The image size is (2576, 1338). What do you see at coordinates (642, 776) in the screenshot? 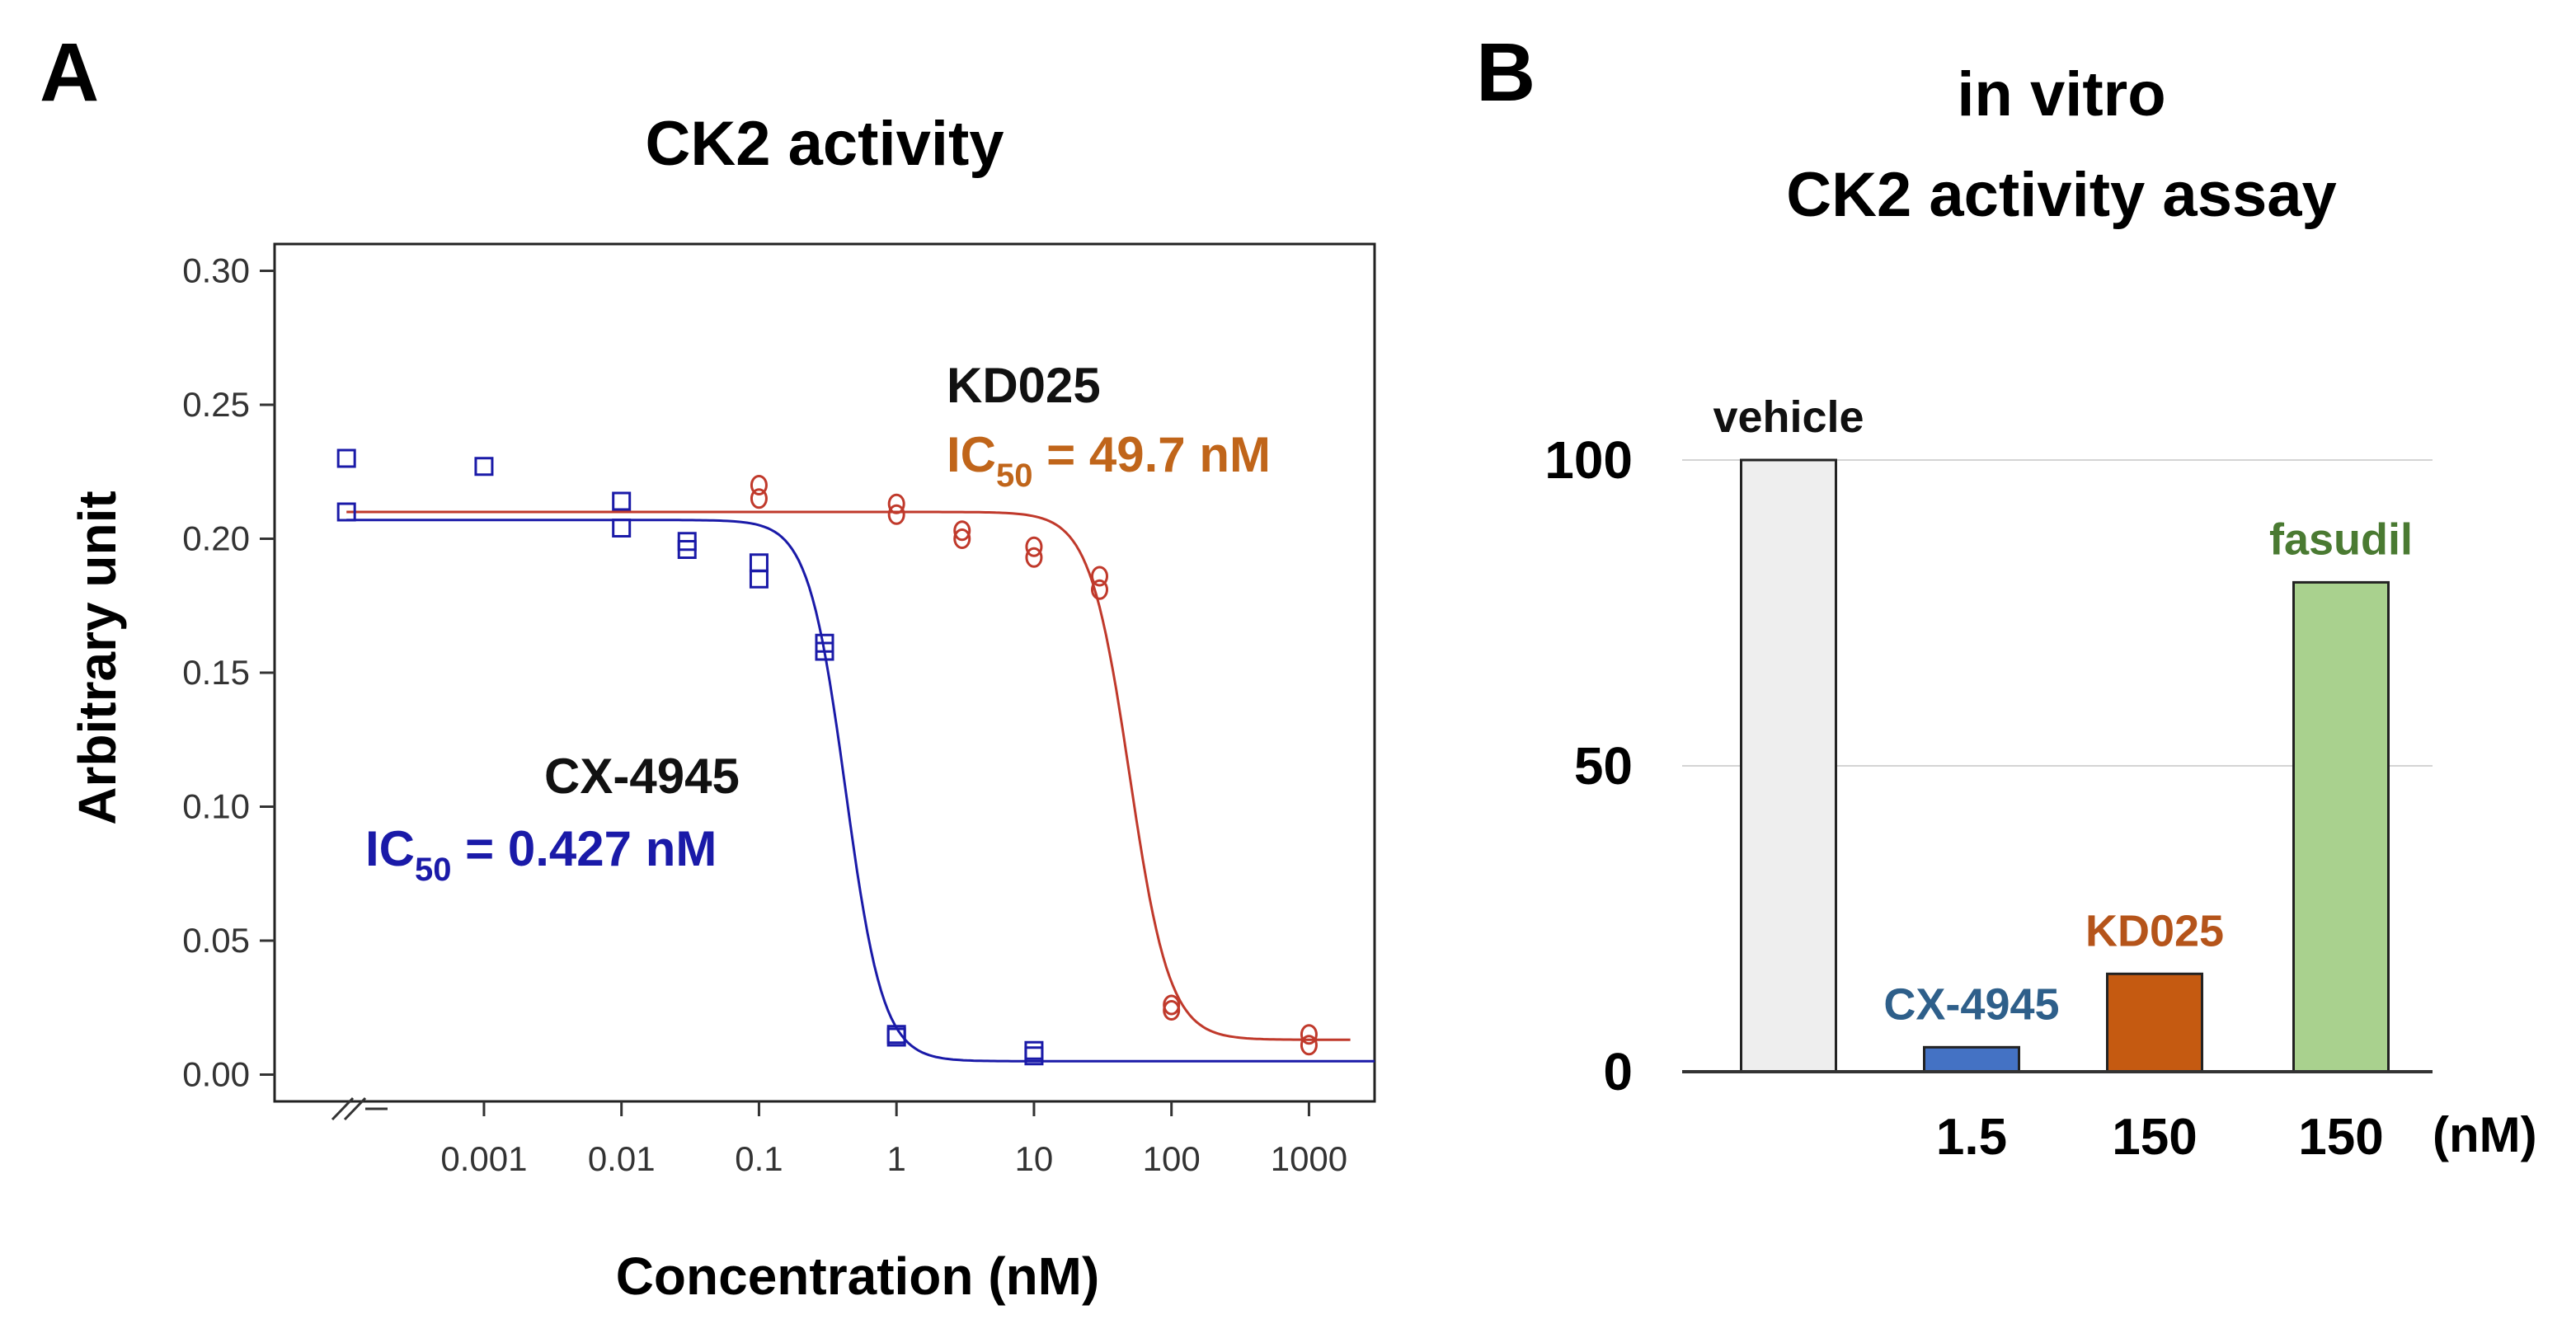
I see `cx4945-name-label: CX-4945` at bounding box center [642, 776].